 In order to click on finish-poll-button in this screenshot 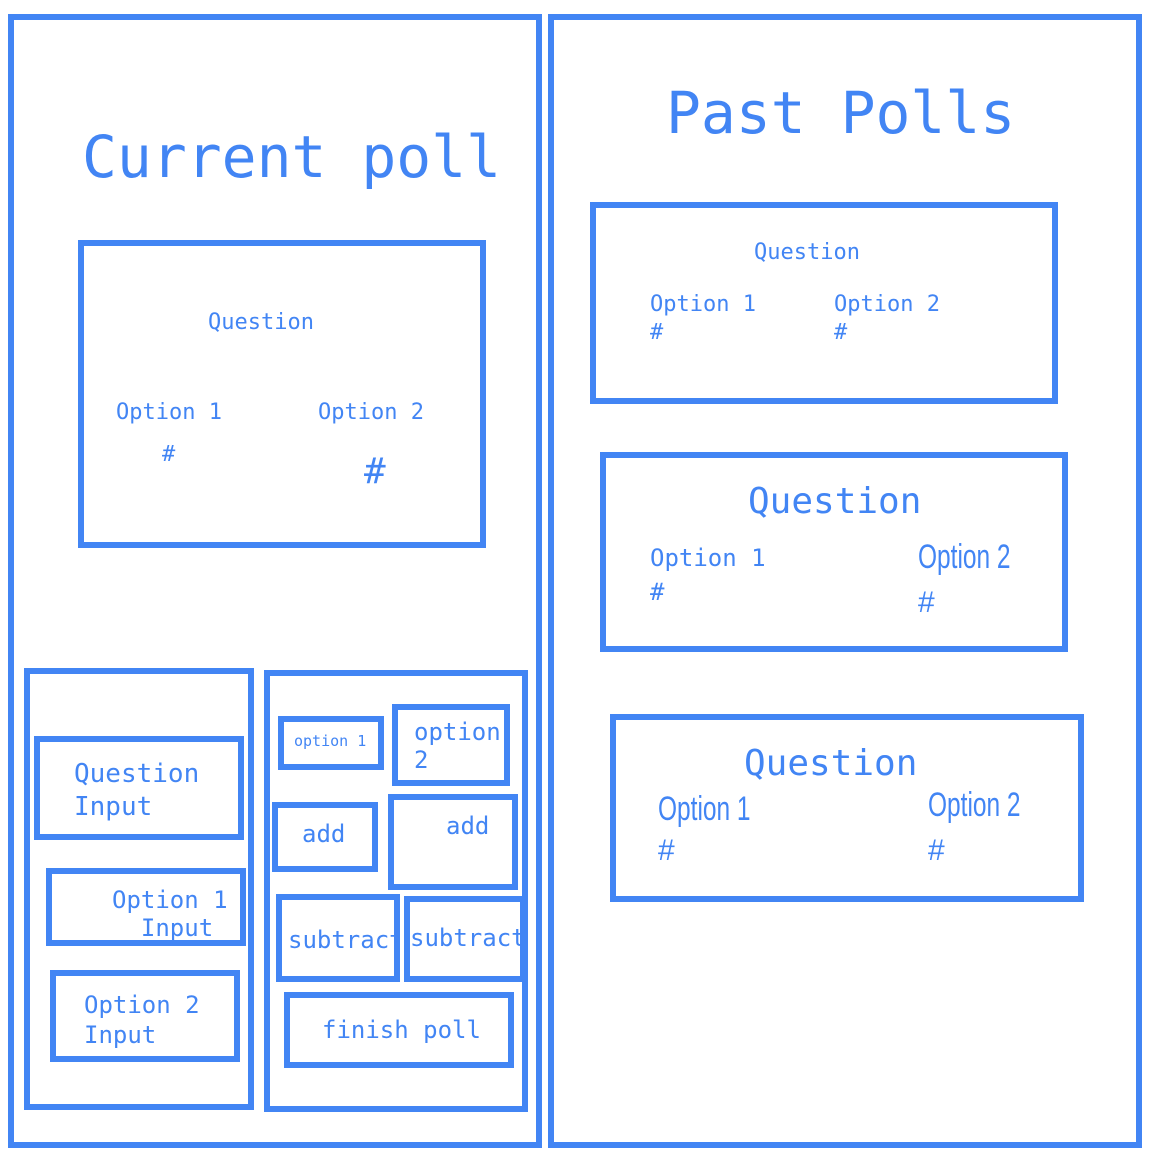, I will do `click(399, 1030)`.